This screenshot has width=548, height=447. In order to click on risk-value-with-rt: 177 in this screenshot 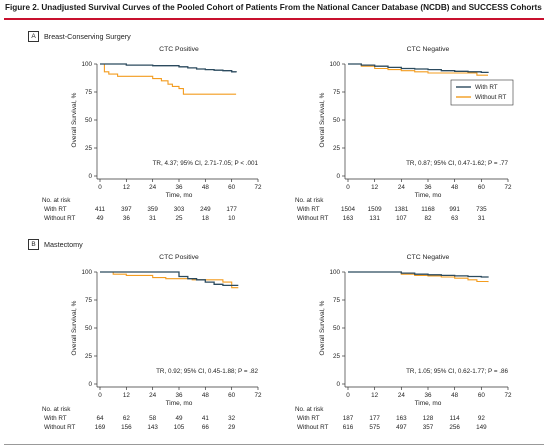, I will do `click(374, 418)`.